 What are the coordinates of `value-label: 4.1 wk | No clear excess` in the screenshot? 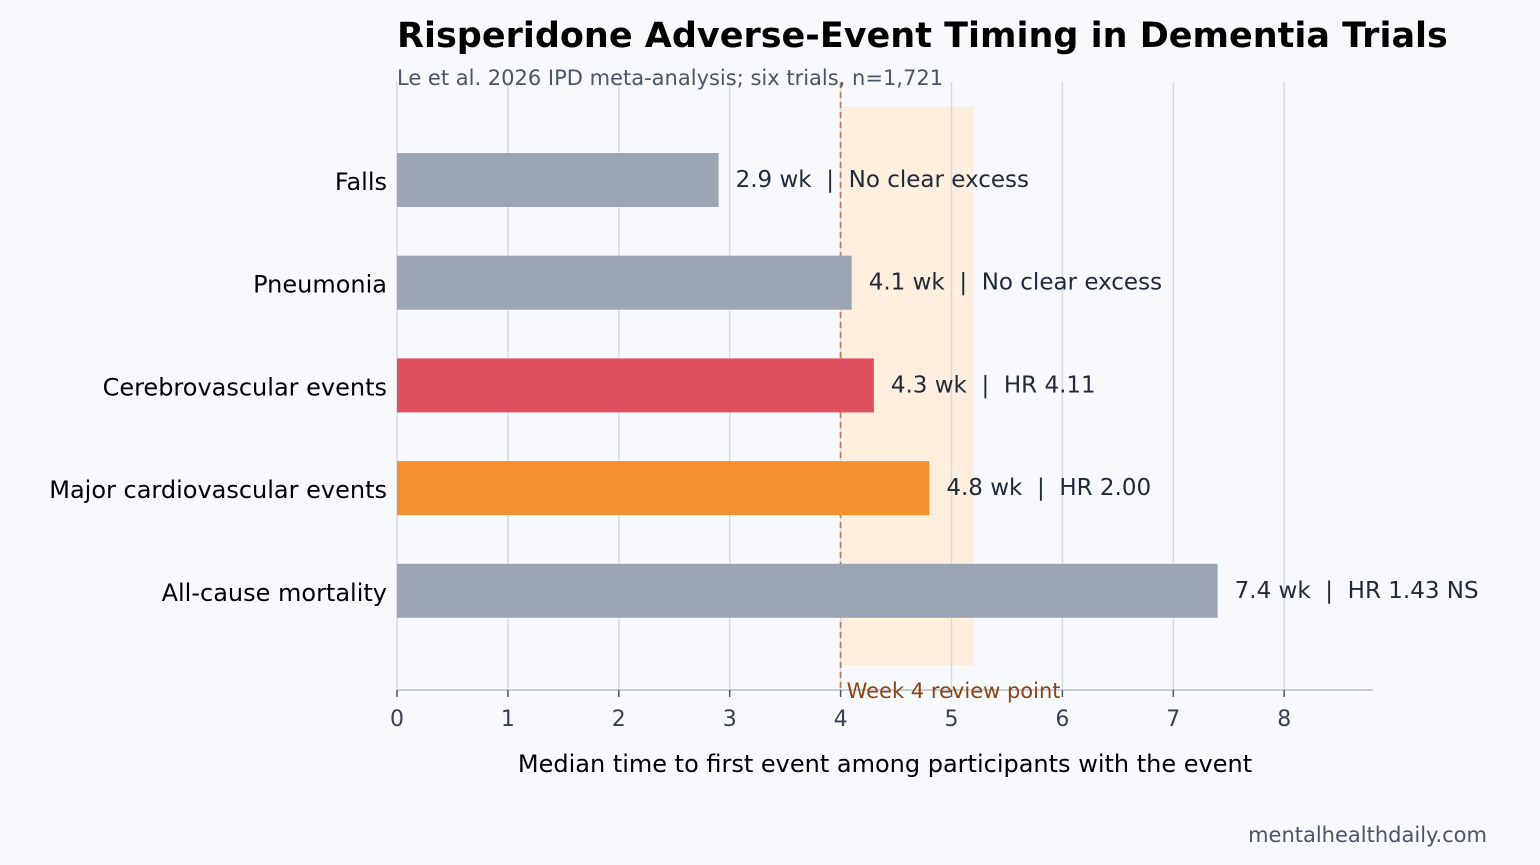 It's located at (1015, 283).